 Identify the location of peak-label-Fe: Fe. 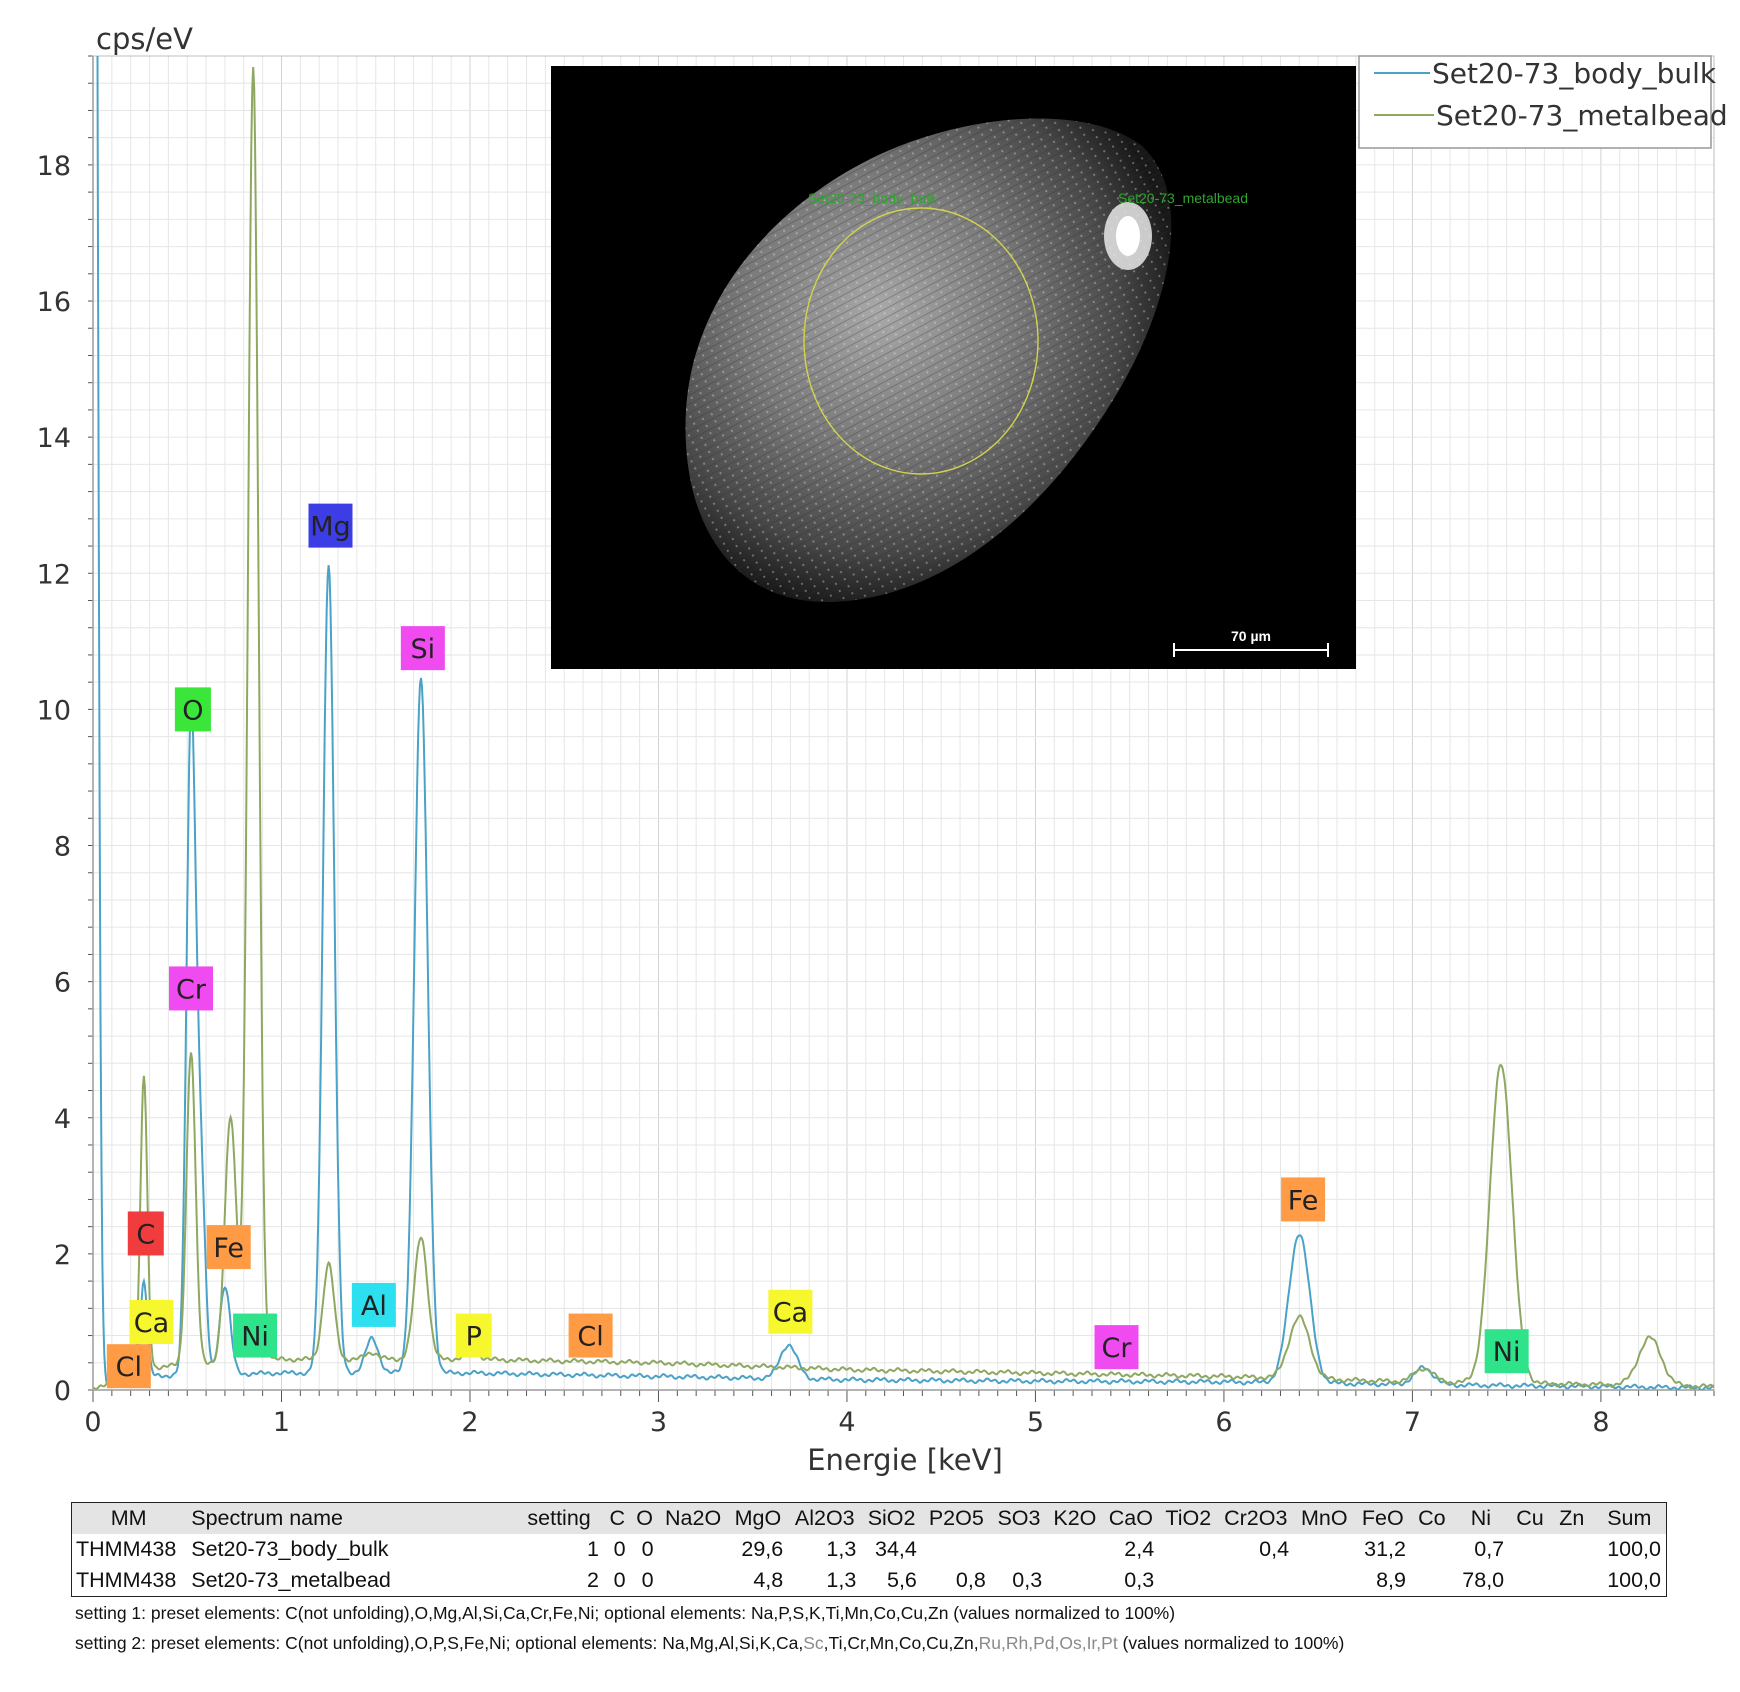
(228, 1247).